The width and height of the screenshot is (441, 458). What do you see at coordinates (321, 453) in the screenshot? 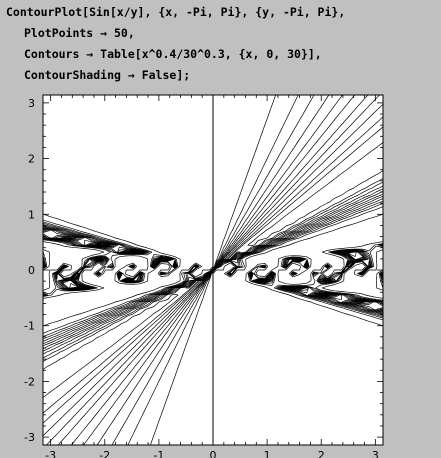
I see `x-tick-label: 2` at bounding box center [321, 453].